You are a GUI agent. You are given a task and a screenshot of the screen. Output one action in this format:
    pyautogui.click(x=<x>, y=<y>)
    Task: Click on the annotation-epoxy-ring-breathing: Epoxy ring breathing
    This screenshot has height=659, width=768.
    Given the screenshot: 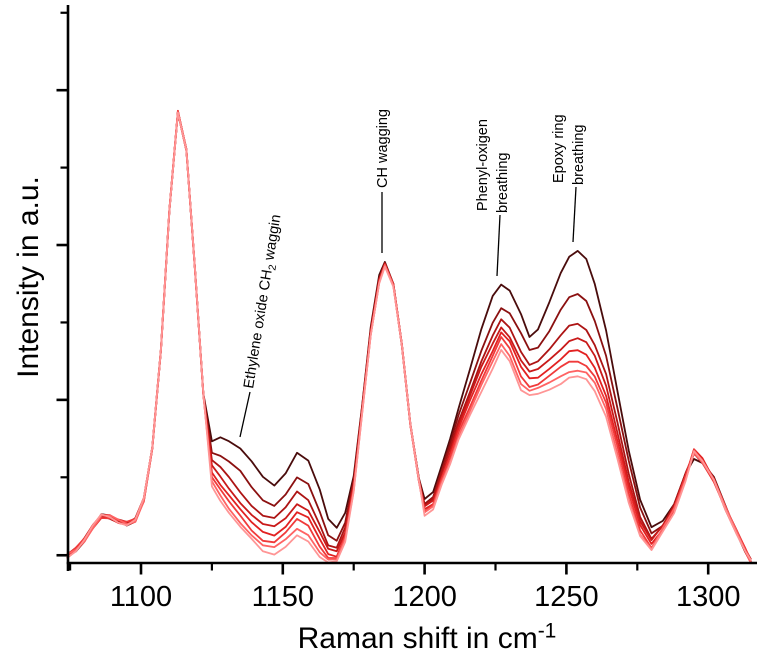 What is the action you would take?
    pyautogui.click(x=569, y=178)
    